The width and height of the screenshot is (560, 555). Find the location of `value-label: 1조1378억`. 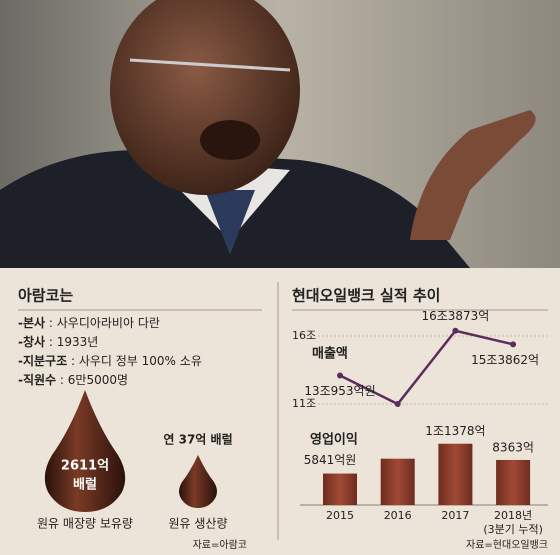

value-label: 1조1378억 is located at coordinates (455, 431).